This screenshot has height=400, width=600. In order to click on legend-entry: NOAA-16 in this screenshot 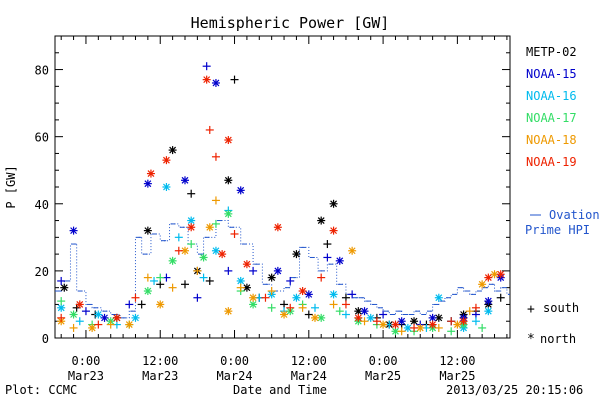, I will do `click(551, 96)`.